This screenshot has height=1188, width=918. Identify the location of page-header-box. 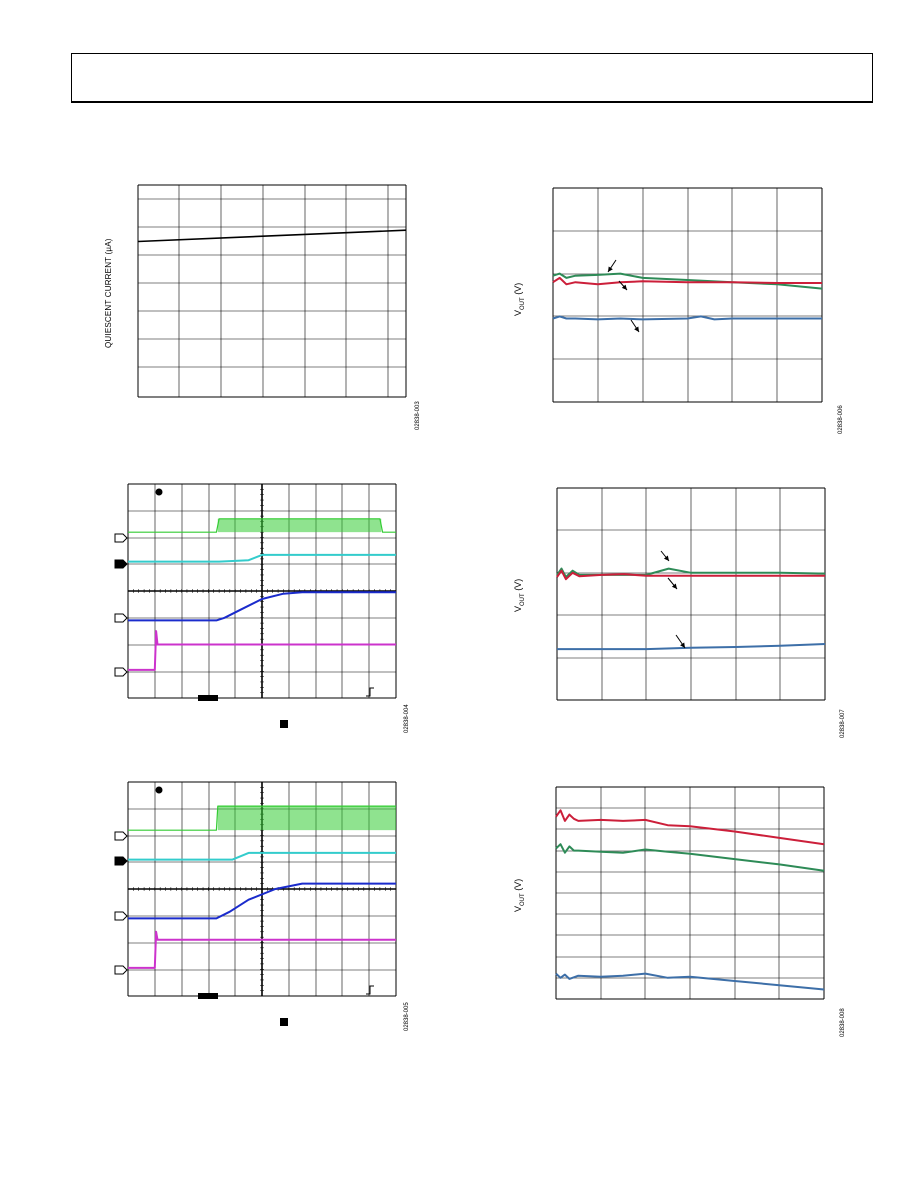
(472, 78).